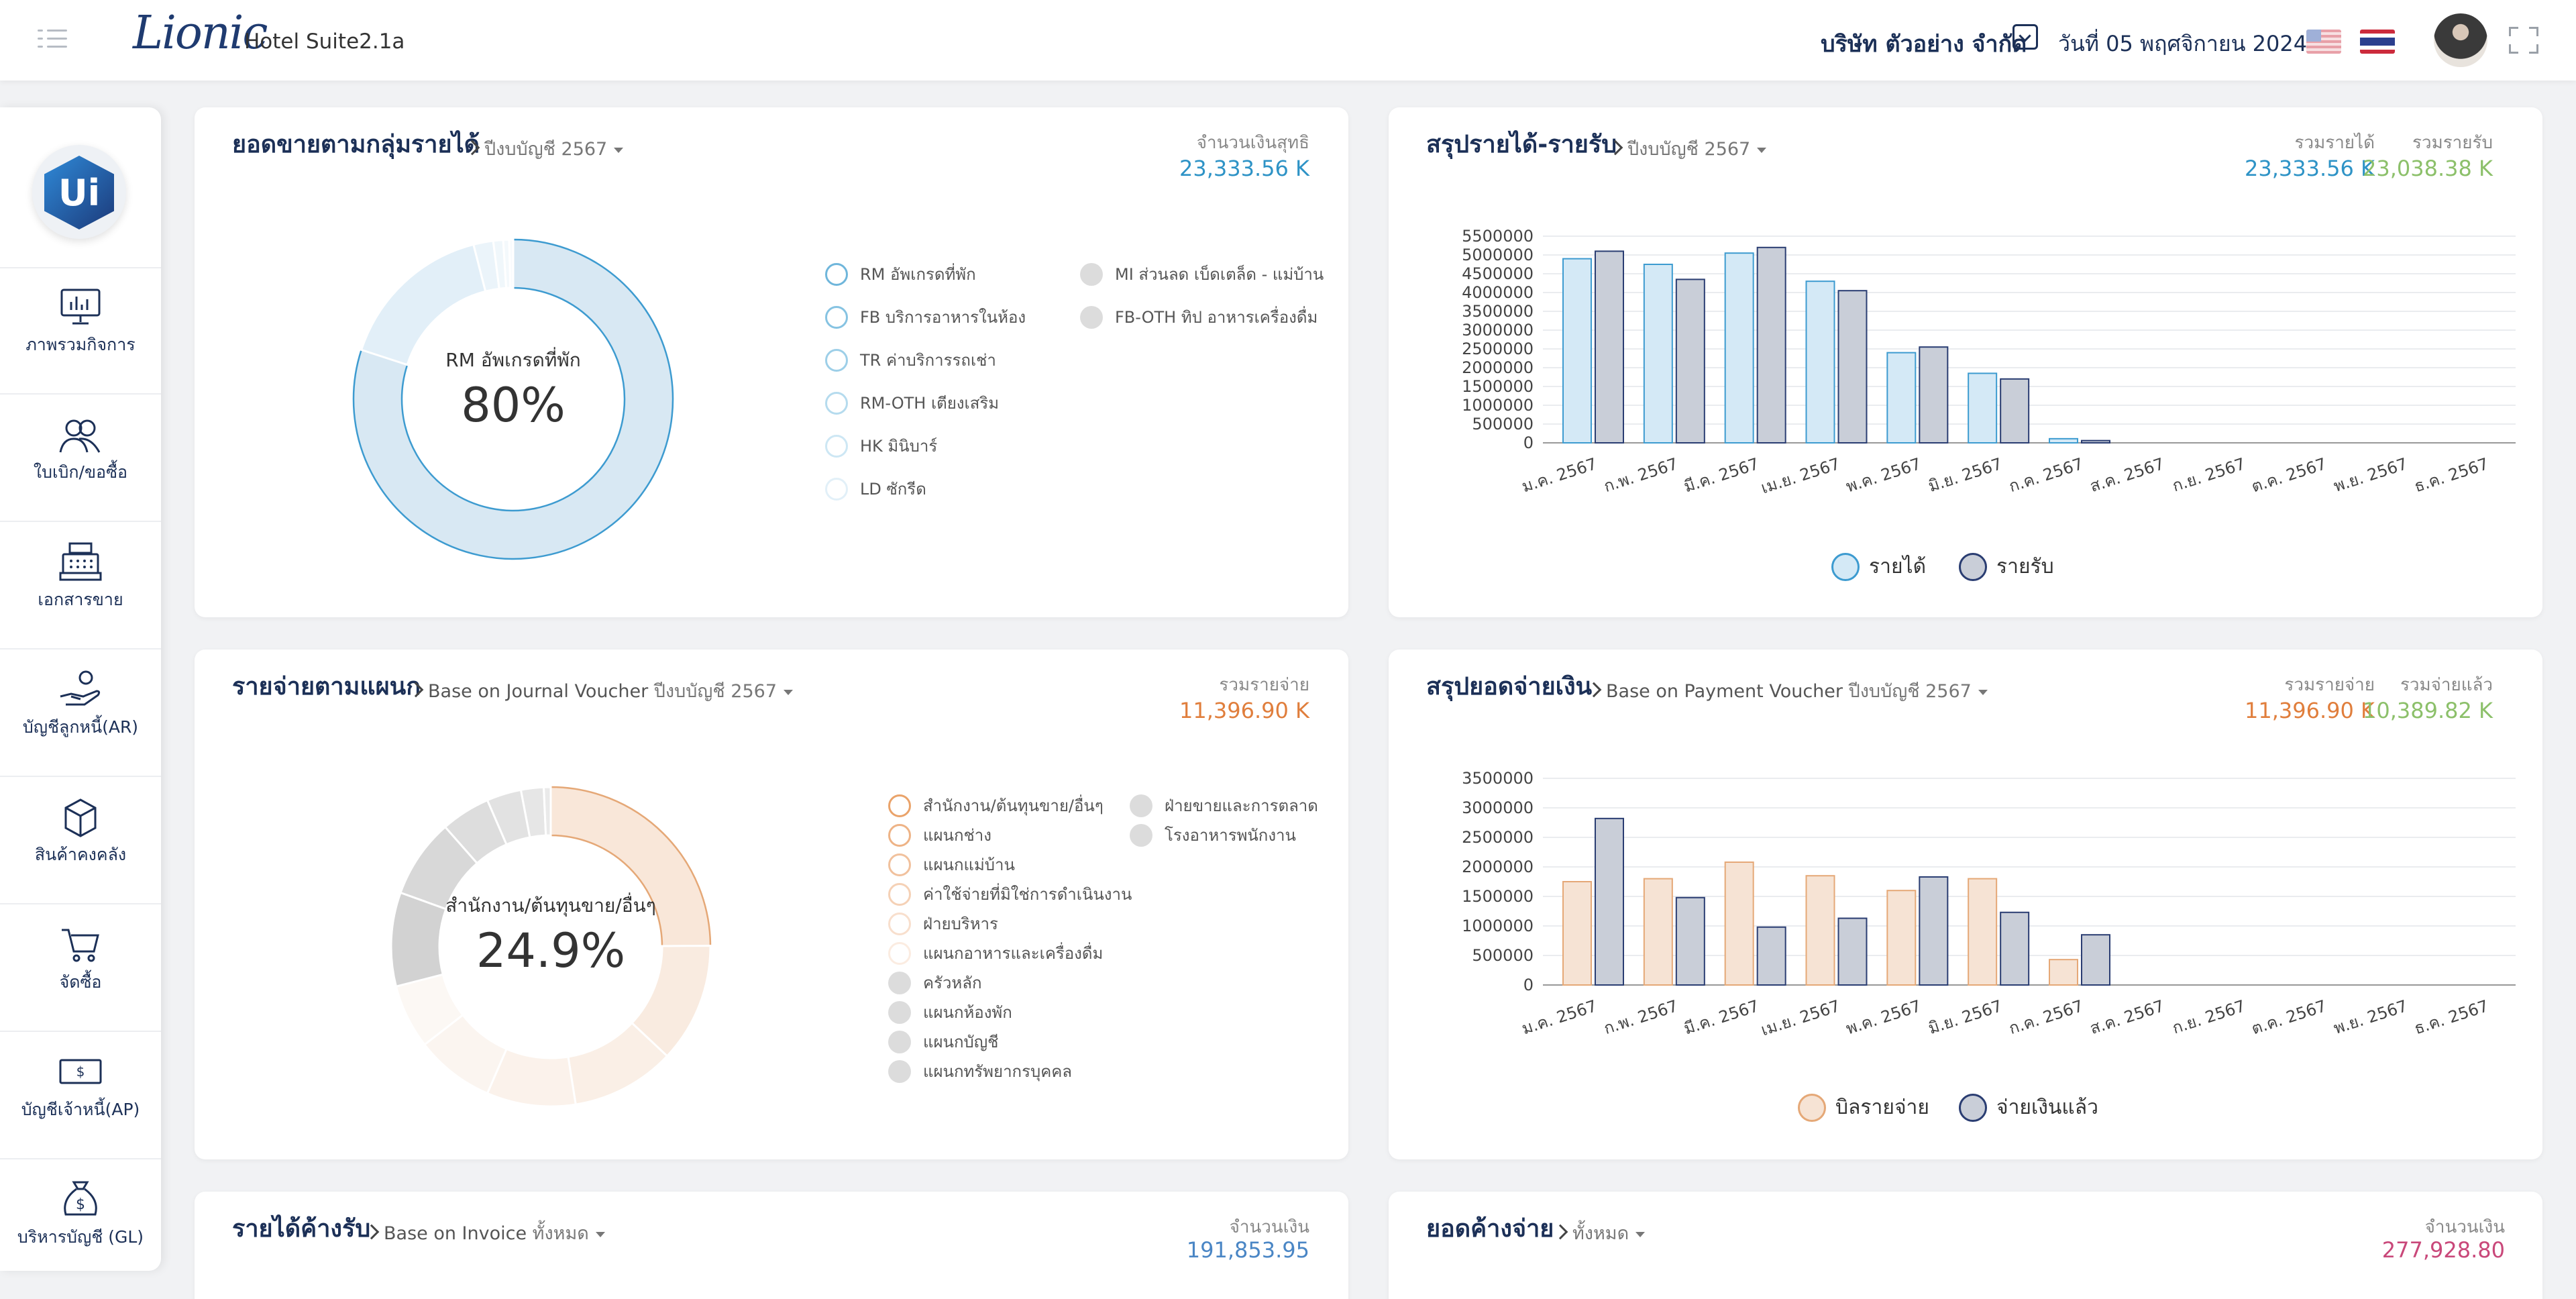 This screenshot has height=1299, width=2576. What do you see at coordinates (80, 599) in the screenshot?
I see `sidebar-item-label: เอกสารขาย` at bounding box center [80, 599].